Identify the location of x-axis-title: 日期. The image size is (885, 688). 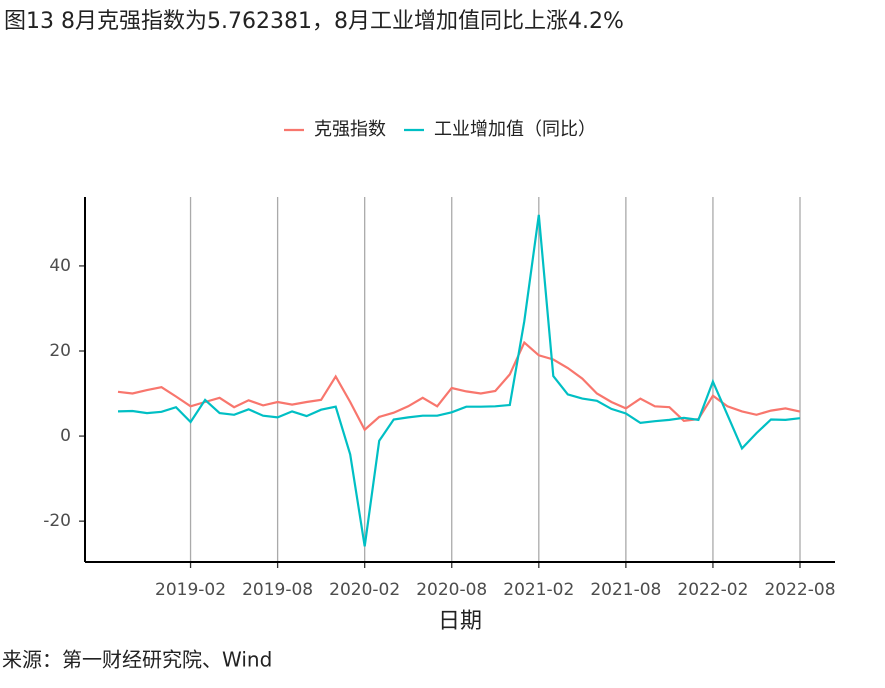
(460, 621).